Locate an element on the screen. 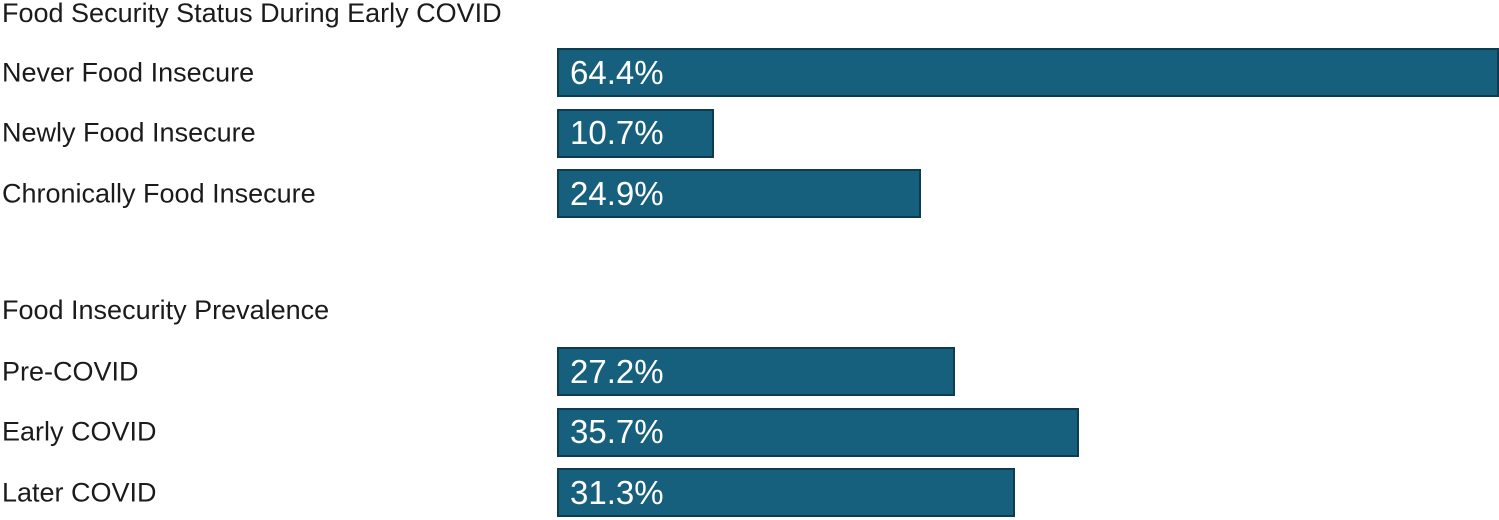  section-title-food-insecurity-prevalence: Food Insecurity Prevalence is located at coordinates (166, 310).